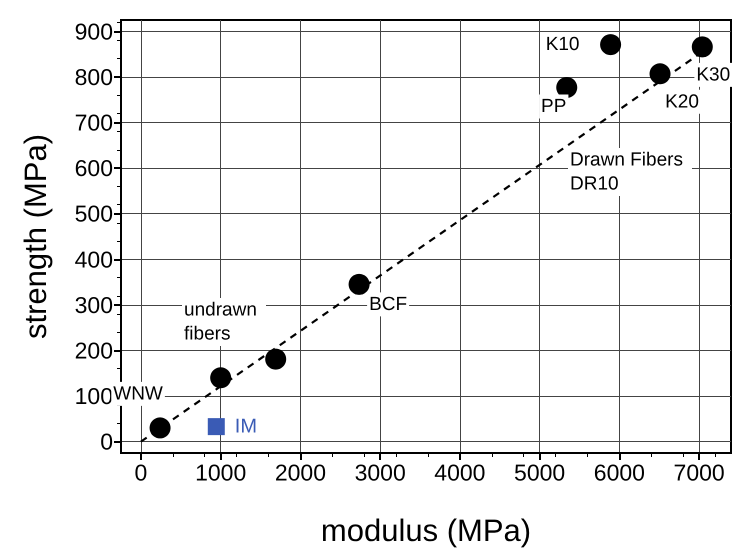 The width and height of the screenshot is (733, 554). I want to click on y-tick-label: 900, so click(93, 31).